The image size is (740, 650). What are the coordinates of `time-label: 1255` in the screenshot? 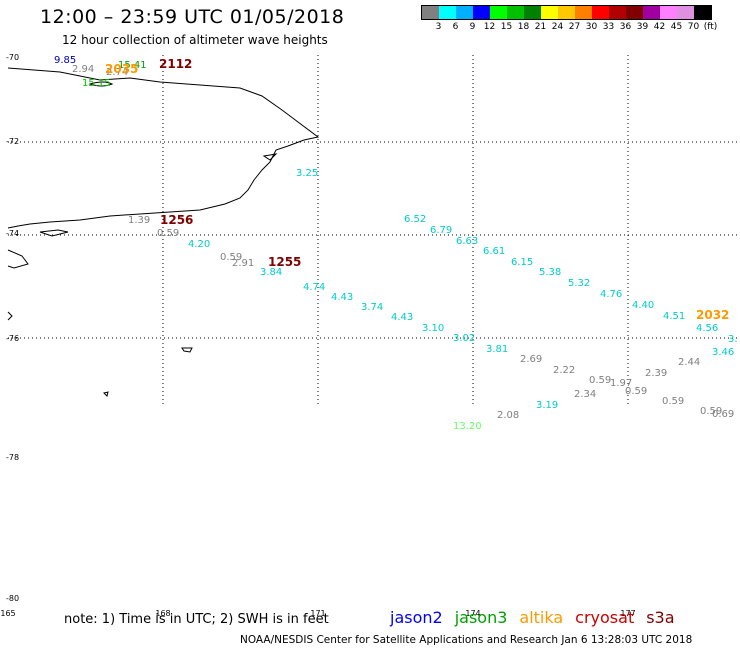 It's located at (284, 262).